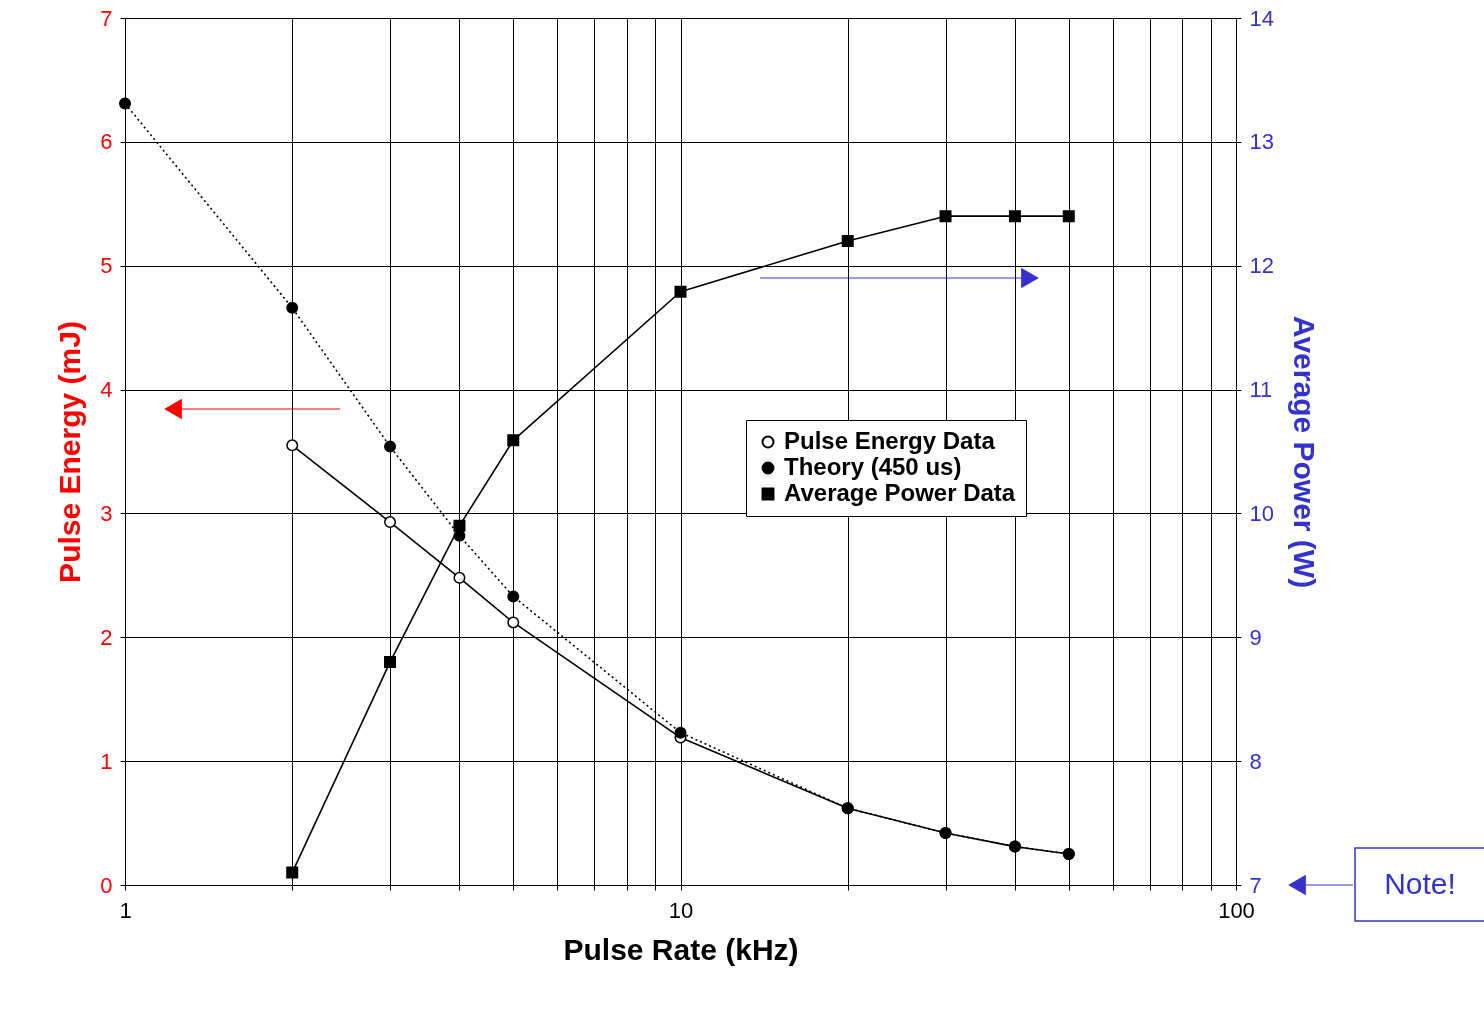 Image resolution: width=1484 pixels, height=1014 pixels. Describe the element at coordinates (1304, 452) in the screenshot. I see `y2-axis-title: Average Power (W)` at that location.